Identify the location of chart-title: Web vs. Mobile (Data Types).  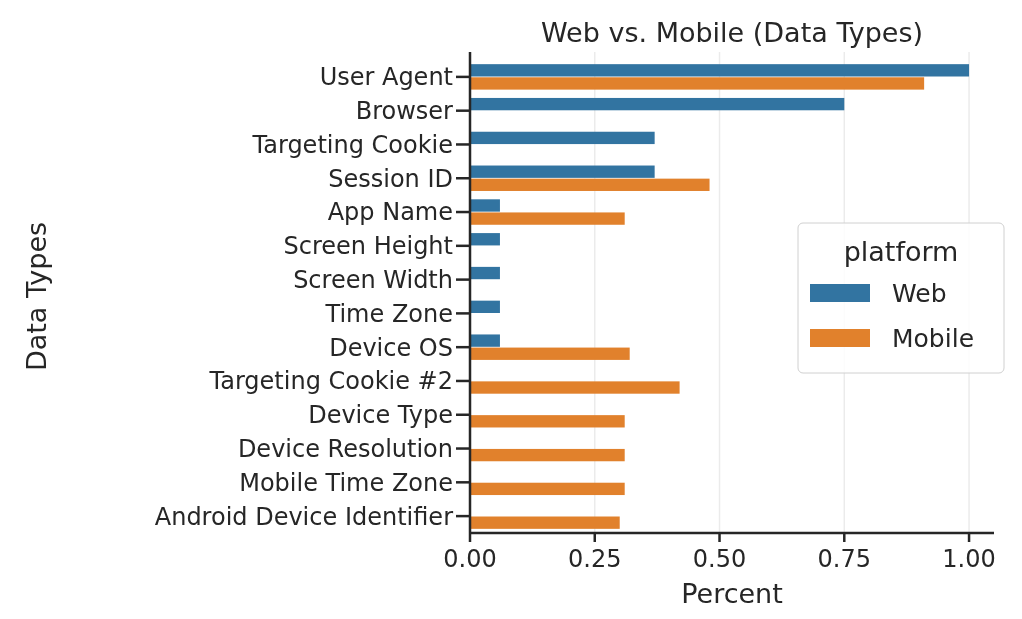
(732, 32).